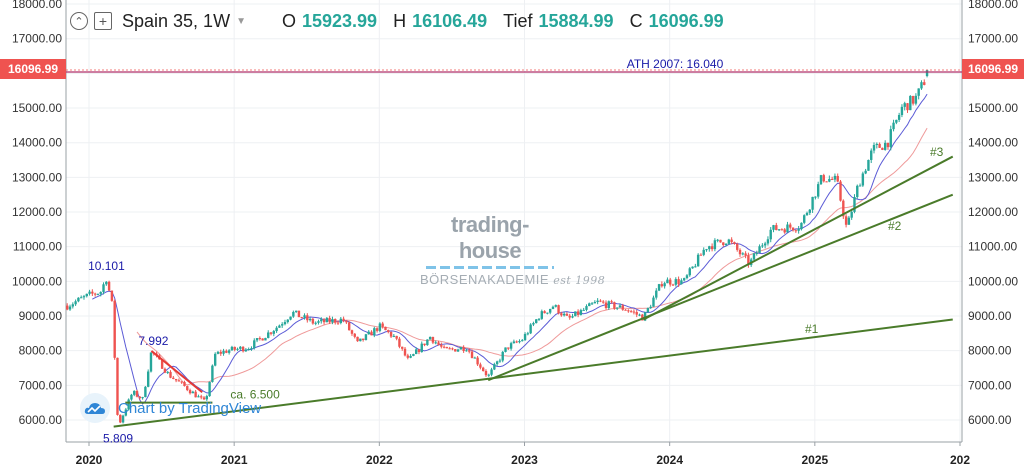 The height and width of the screenshot is (471, 1024). What do you see at coordinates (37, 212) in the screenshot?
I see `y-tick-label-left: 12000.00` at bounding box center [37, 212].